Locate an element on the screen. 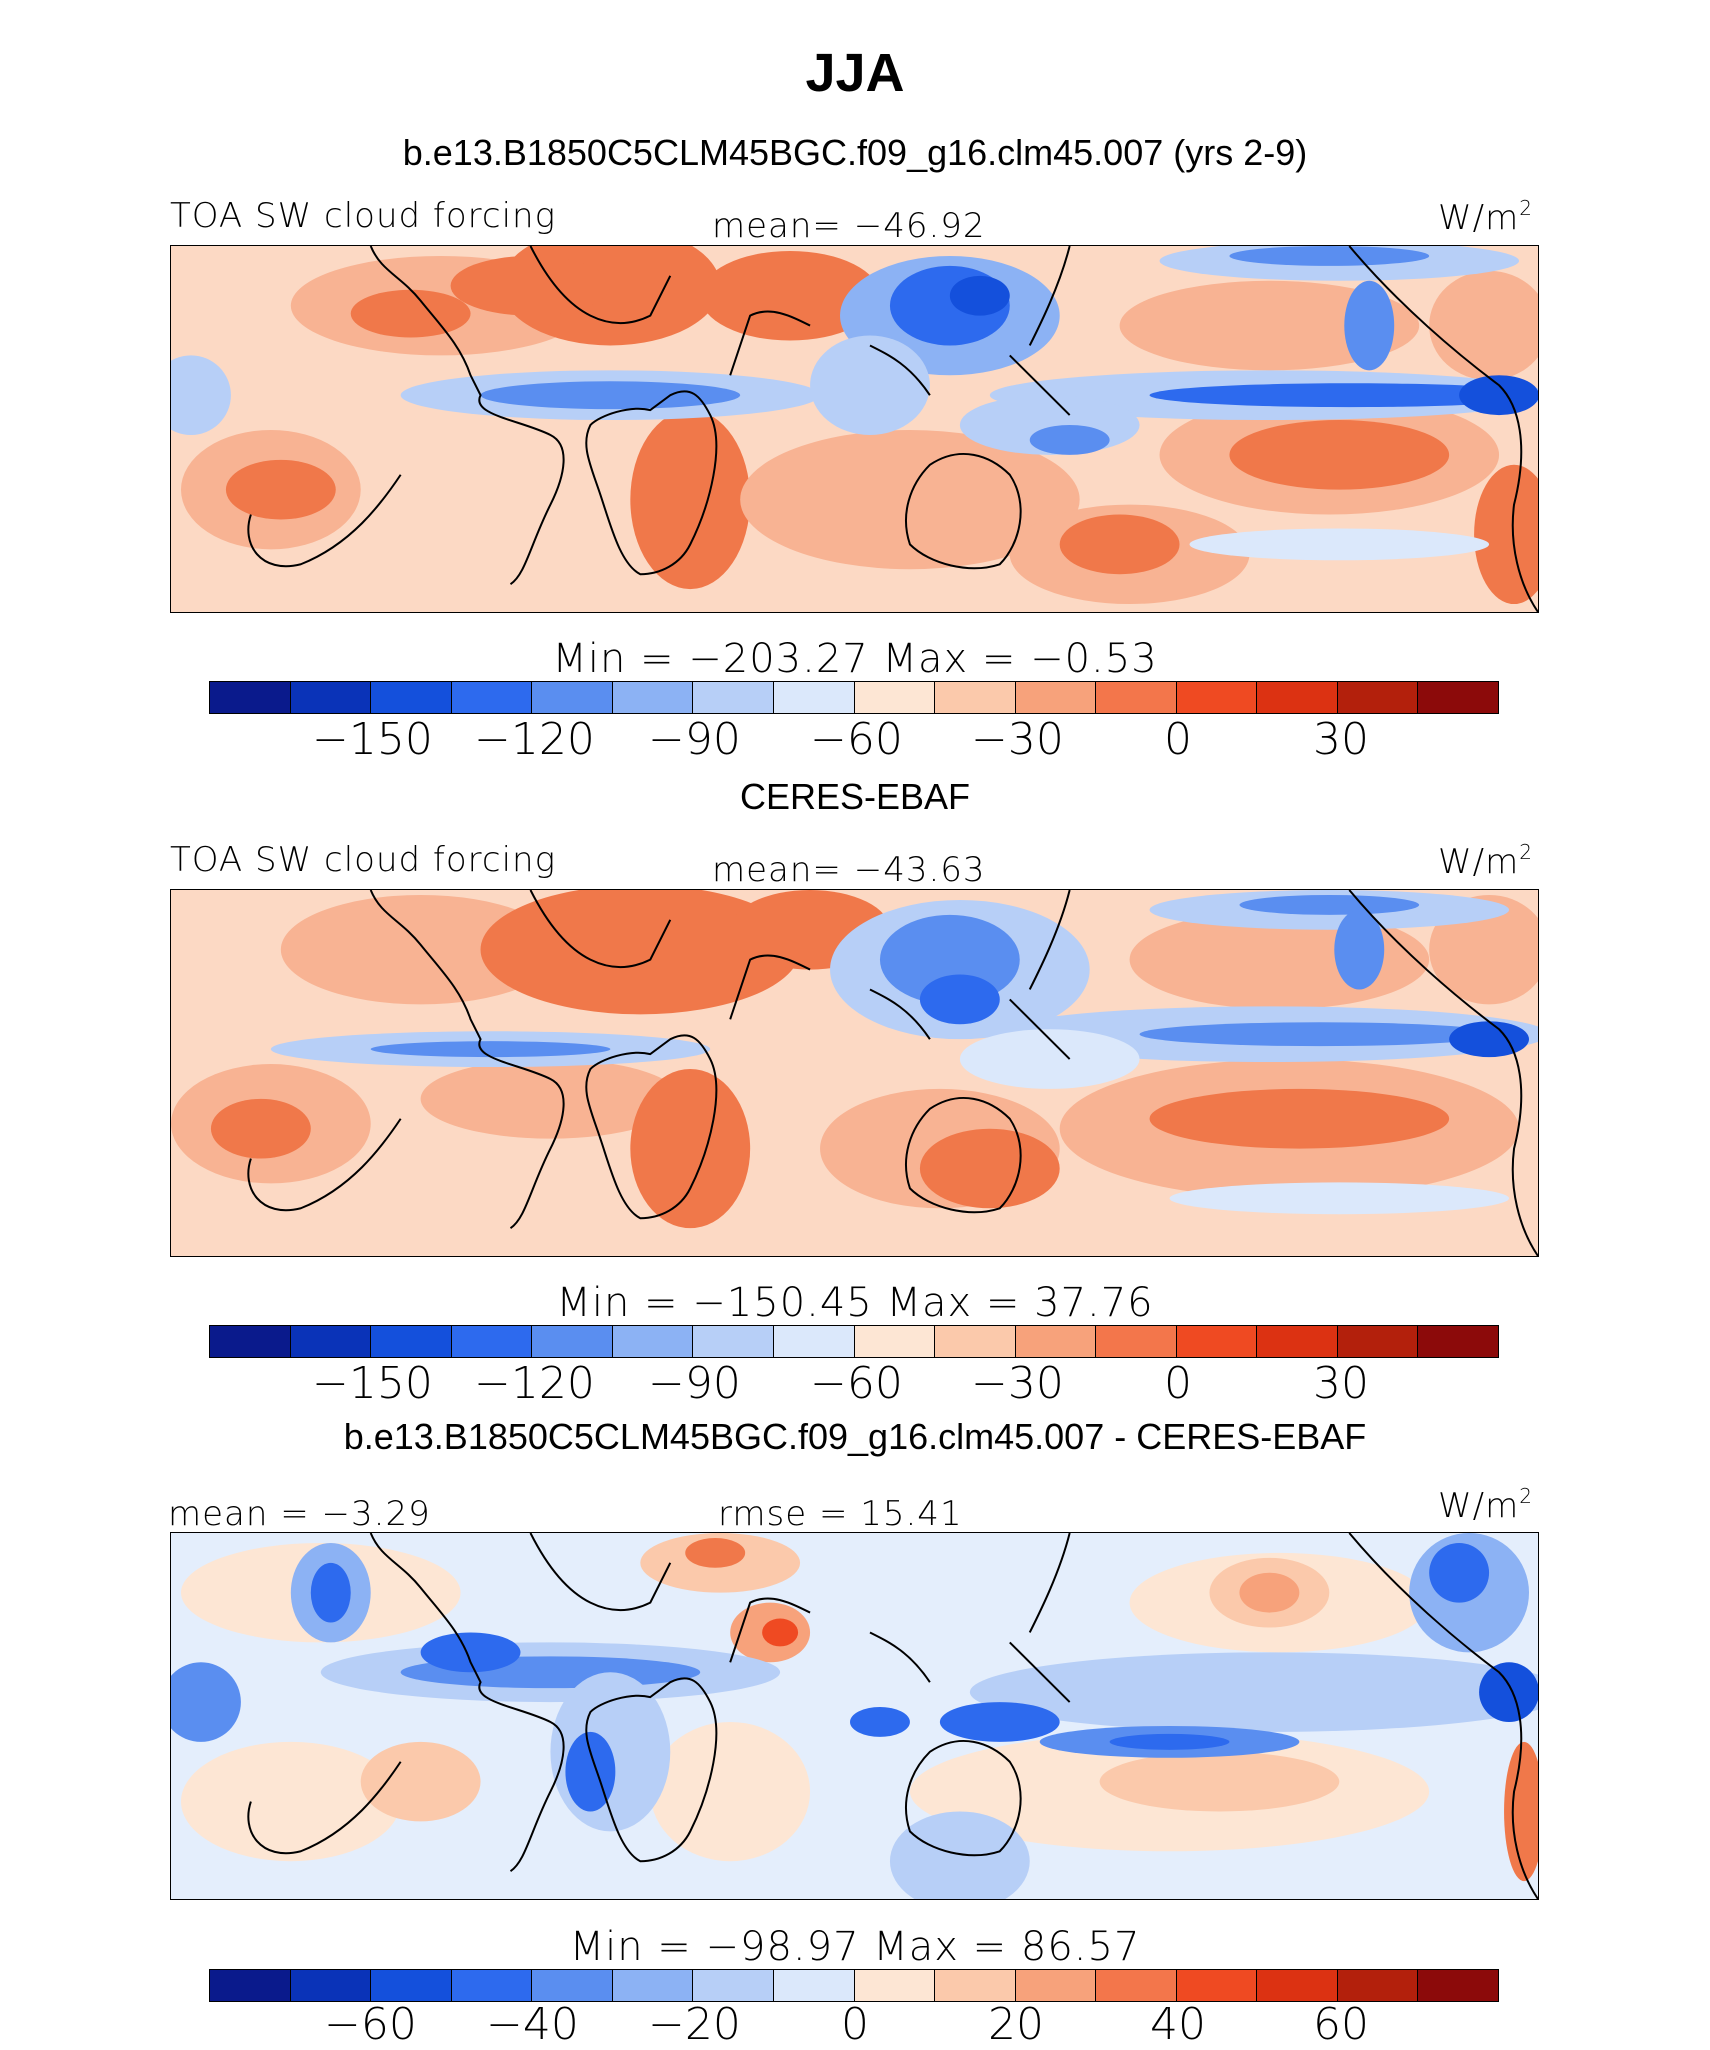 This screenshot has height=2050, width=1710. panel2-tick-label: −60 is located at coordinates (856, 1383).